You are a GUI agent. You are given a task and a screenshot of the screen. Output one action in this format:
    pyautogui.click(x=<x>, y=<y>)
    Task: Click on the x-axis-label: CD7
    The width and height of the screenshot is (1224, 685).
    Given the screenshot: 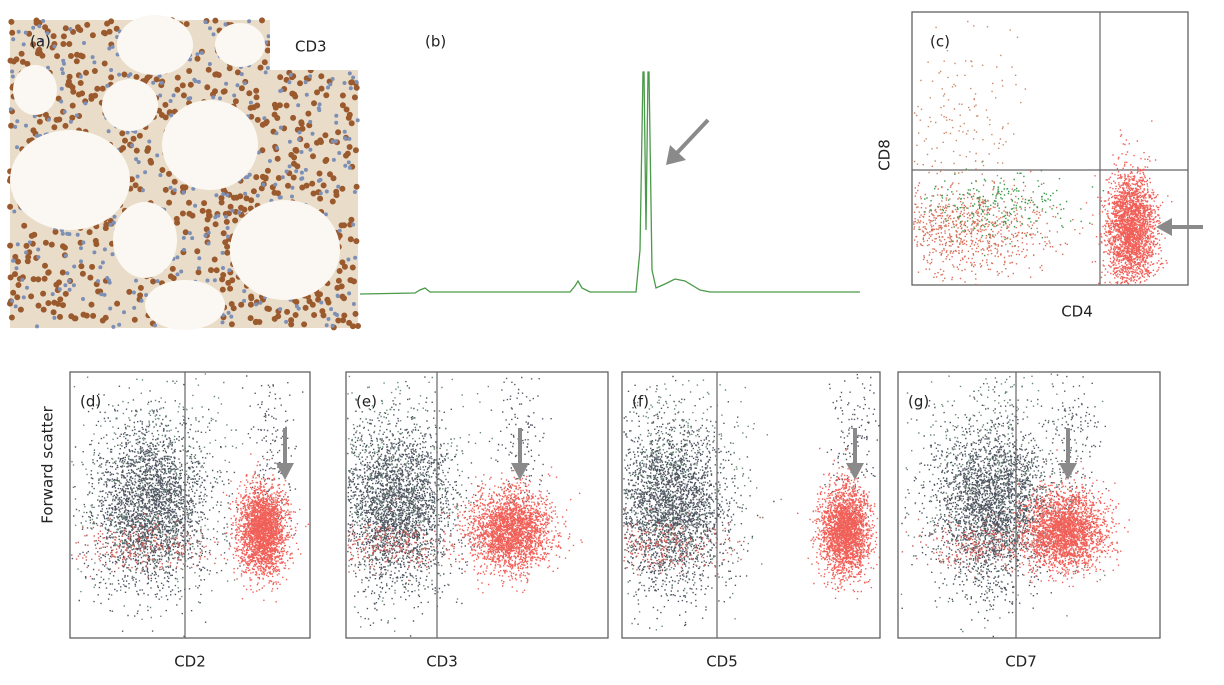 What is the action you would take?
    pyautogui.click(x=1021, y=662)
    